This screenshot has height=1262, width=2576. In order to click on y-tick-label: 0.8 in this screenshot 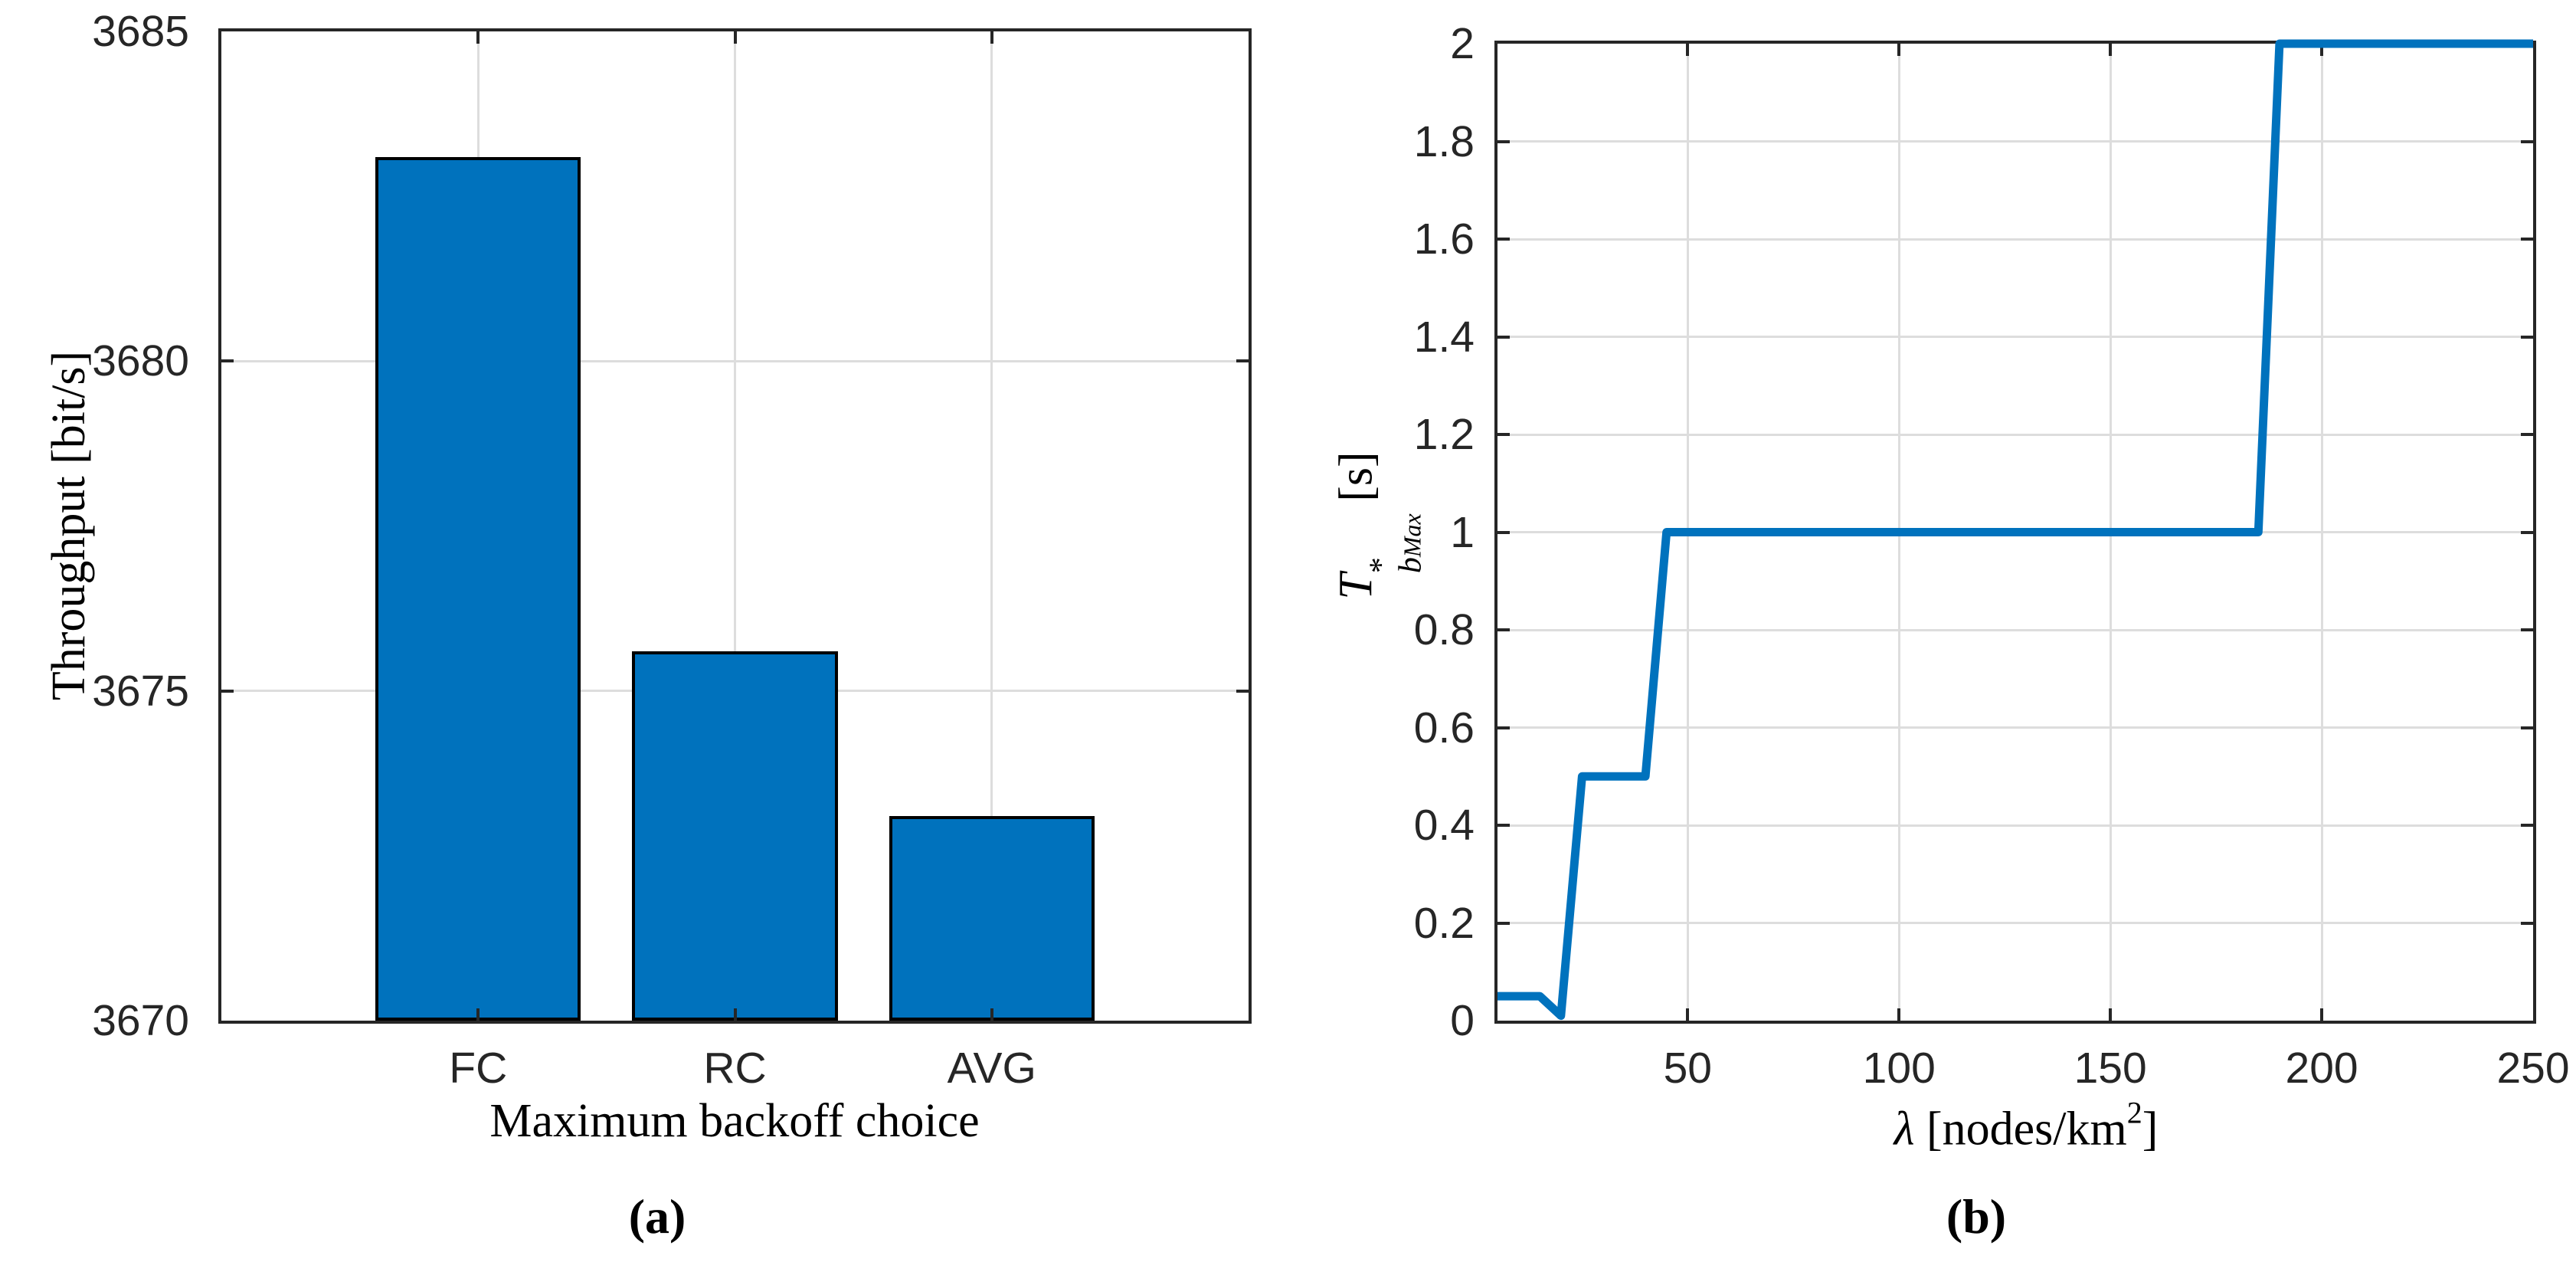, I will do `click(1444, 629)`.